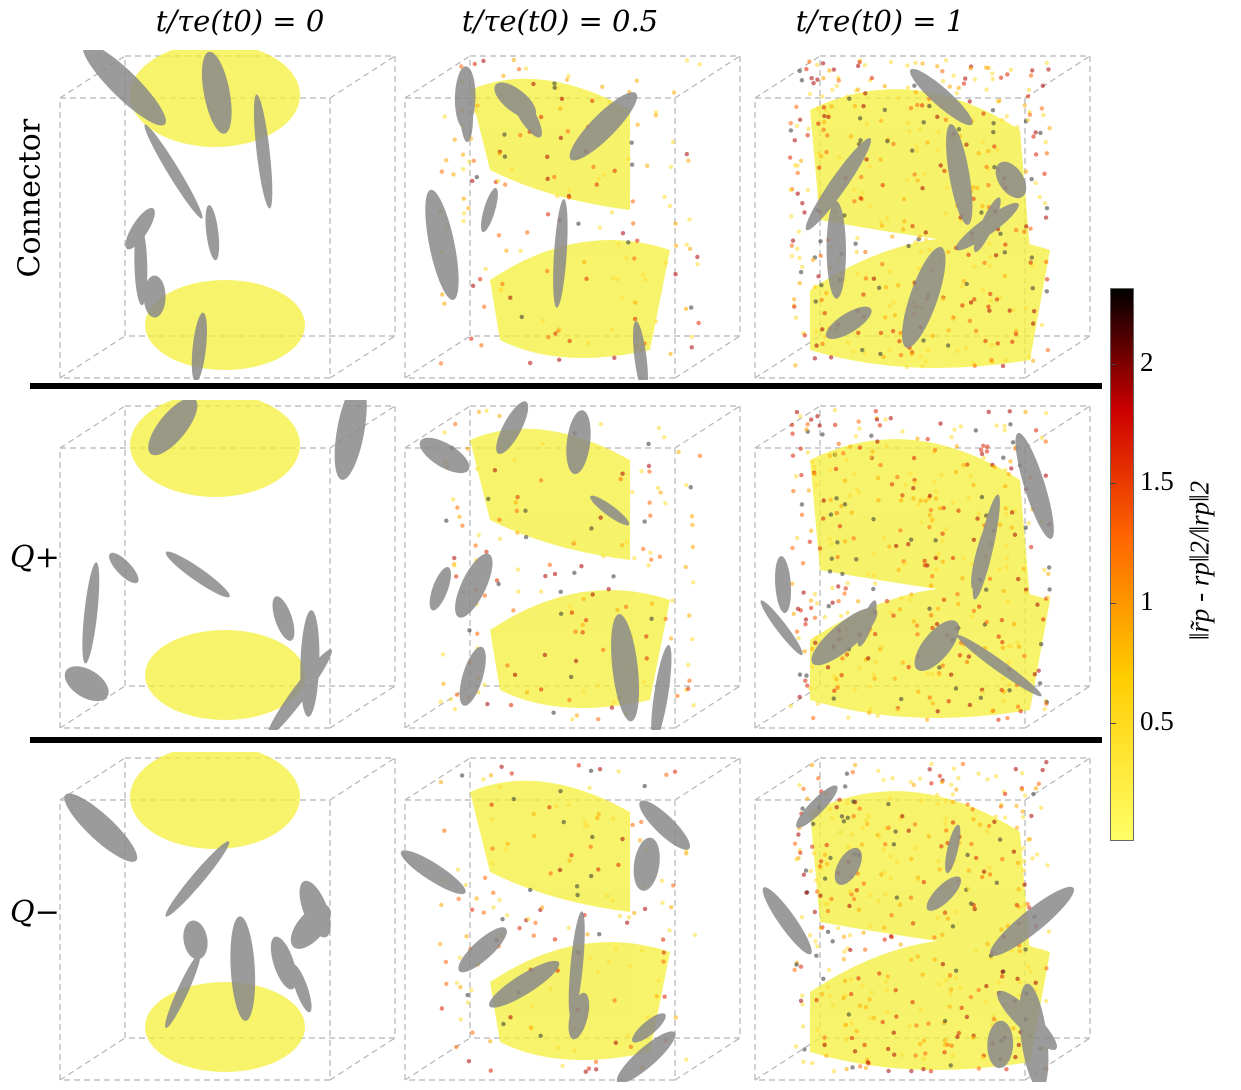 This screenshot has height=1090, width=1241. What do you see at coordinates (1199, 560) in the screenshot?
I see `colorbar-label: ‖r̃p - rp‖2/‖rp‖2` at bounding box center [1199, 560].